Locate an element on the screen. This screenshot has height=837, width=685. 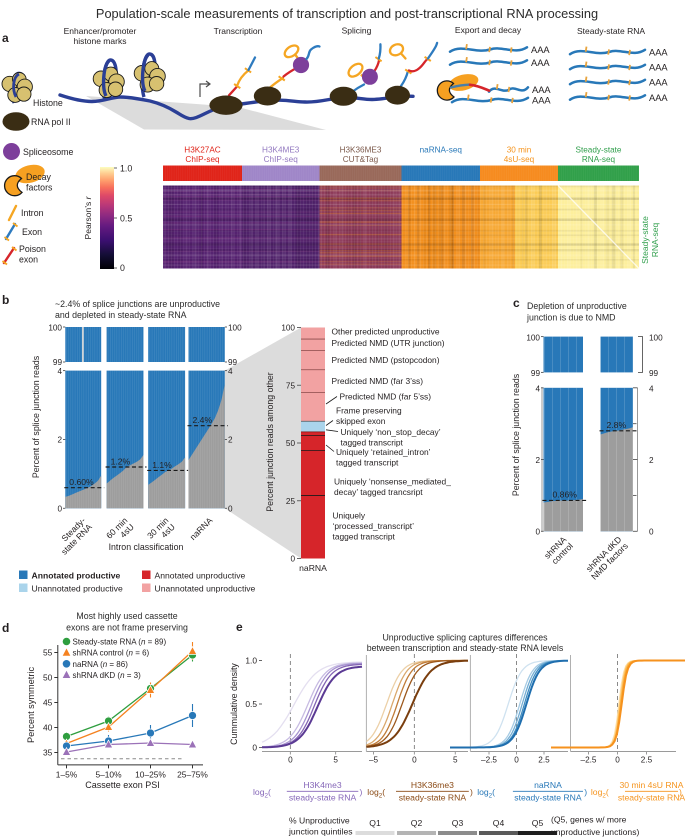
svg-text: % Unproductive is located at coordinates (319, 821).